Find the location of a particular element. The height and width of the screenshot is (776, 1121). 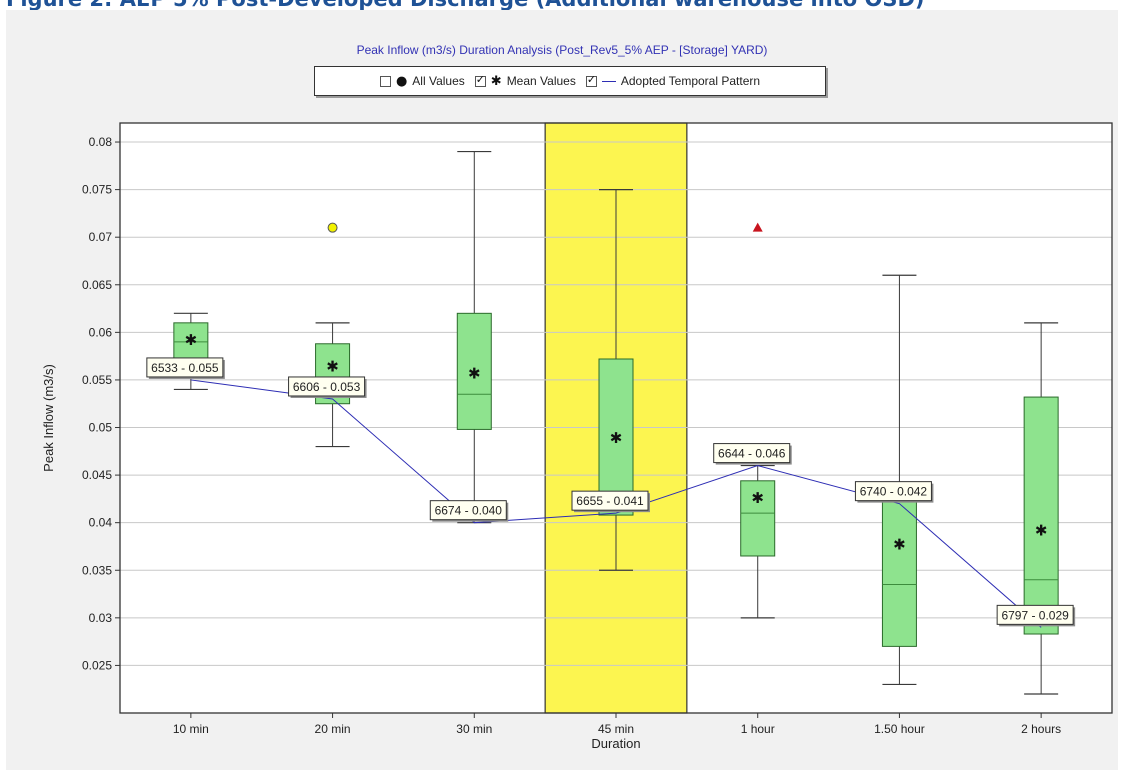

data-label: 6797 - 0.029 is located at coordinates (1035, 615).